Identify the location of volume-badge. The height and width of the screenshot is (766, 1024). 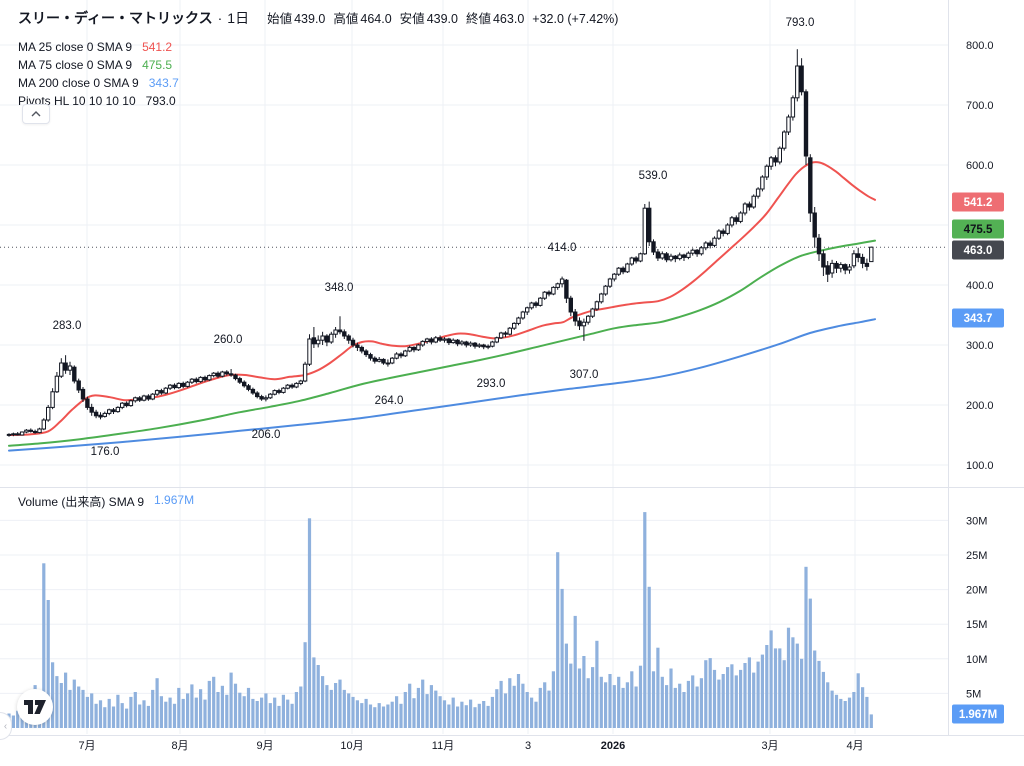
(978, 714).